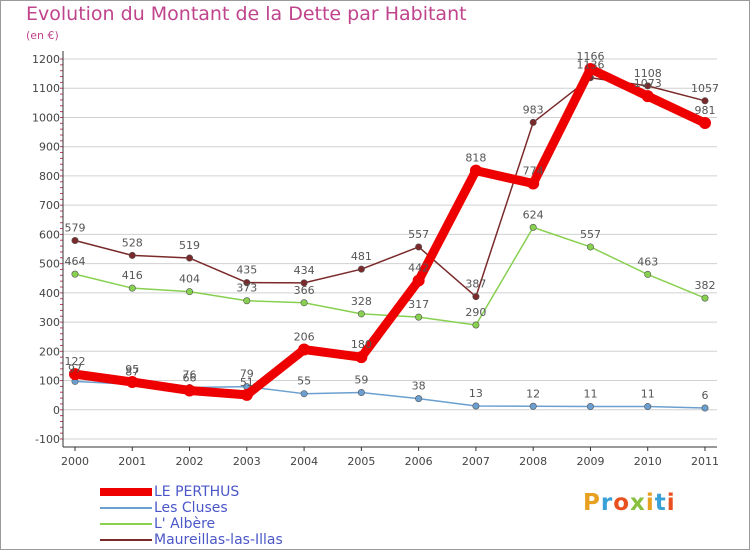 This screenshot has width=750, height=550. What do you see at coordinates (361, 380) in the screenshot?
I see `data-label: 59` at bounding box center [361, 380].